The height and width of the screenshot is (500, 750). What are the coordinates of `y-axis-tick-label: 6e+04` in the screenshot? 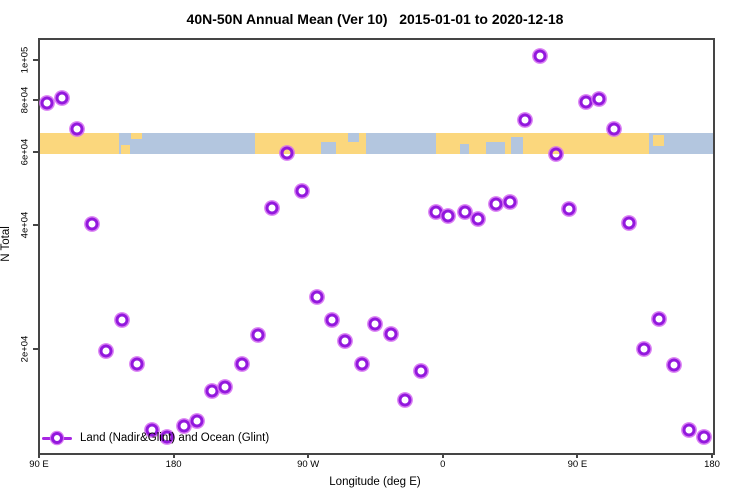 It's located at (25, 152).